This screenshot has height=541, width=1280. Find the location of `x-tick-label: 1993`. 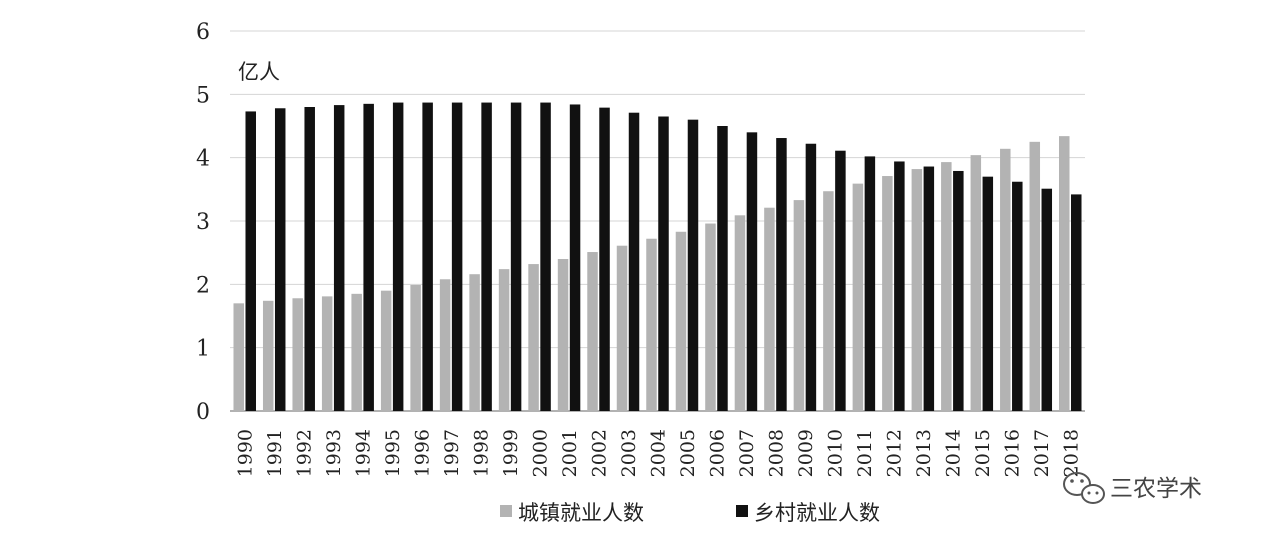

x-tick-label: 1993 is located at coordinates (334, 453).